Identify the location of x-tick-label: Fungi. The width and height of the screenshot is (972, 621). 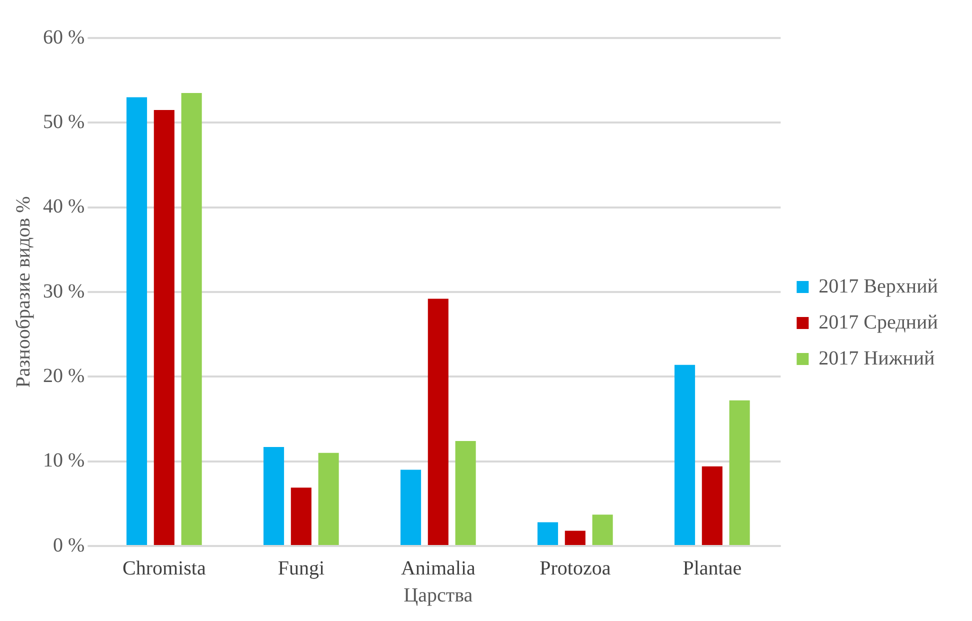
(301, 568).